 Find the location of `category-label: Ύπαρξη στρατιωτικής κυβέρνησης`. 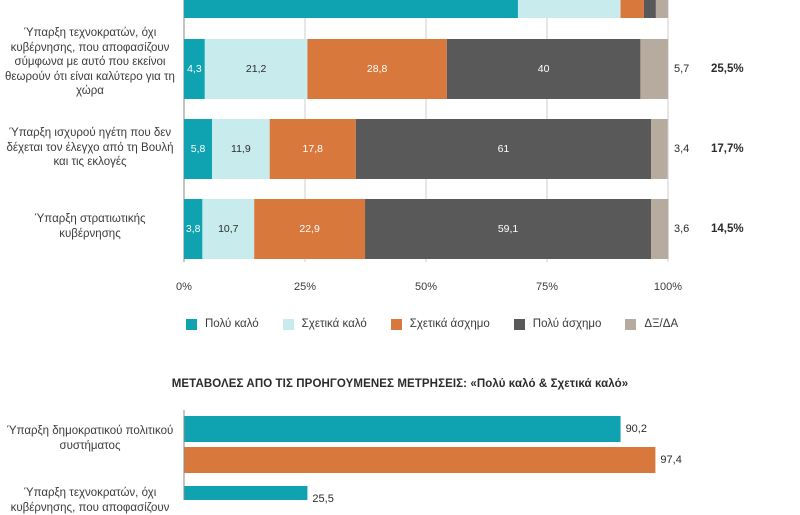

category-label: Ύπαρξη στρατιωτικής κυβέρνησης is located at coordinates (90, 226).